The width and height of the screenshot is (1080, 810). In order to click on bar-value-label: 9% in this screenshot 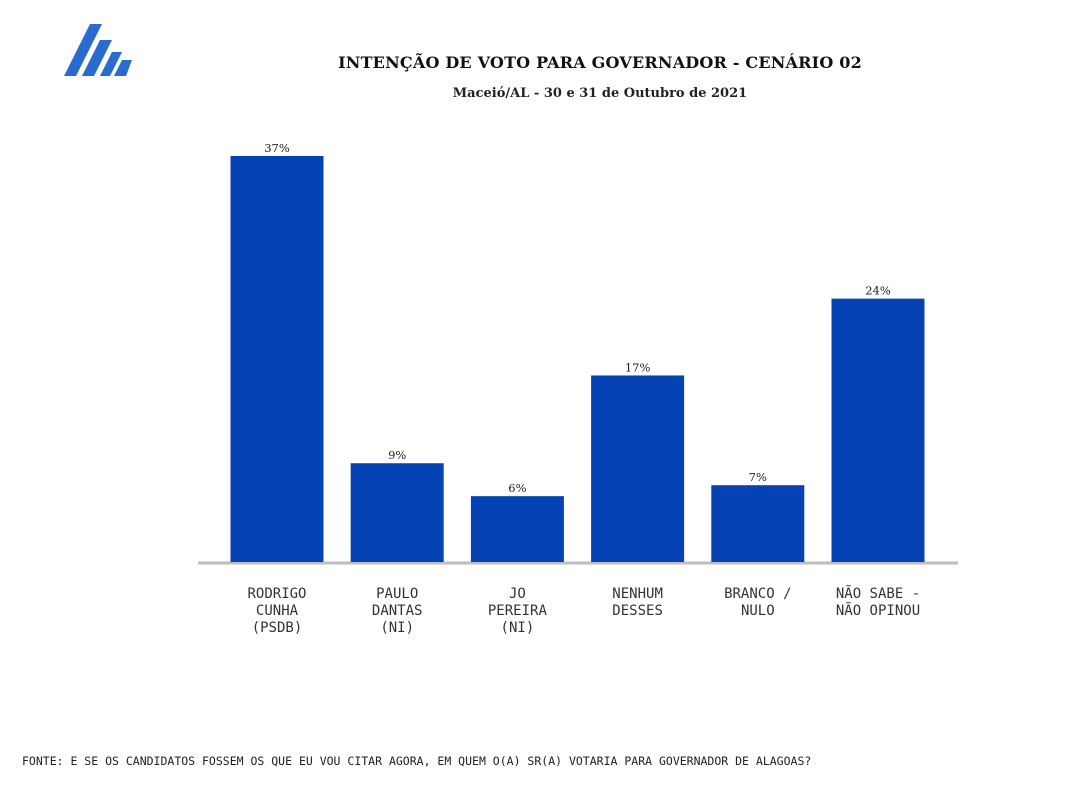, I will do `click(397, 455)`.